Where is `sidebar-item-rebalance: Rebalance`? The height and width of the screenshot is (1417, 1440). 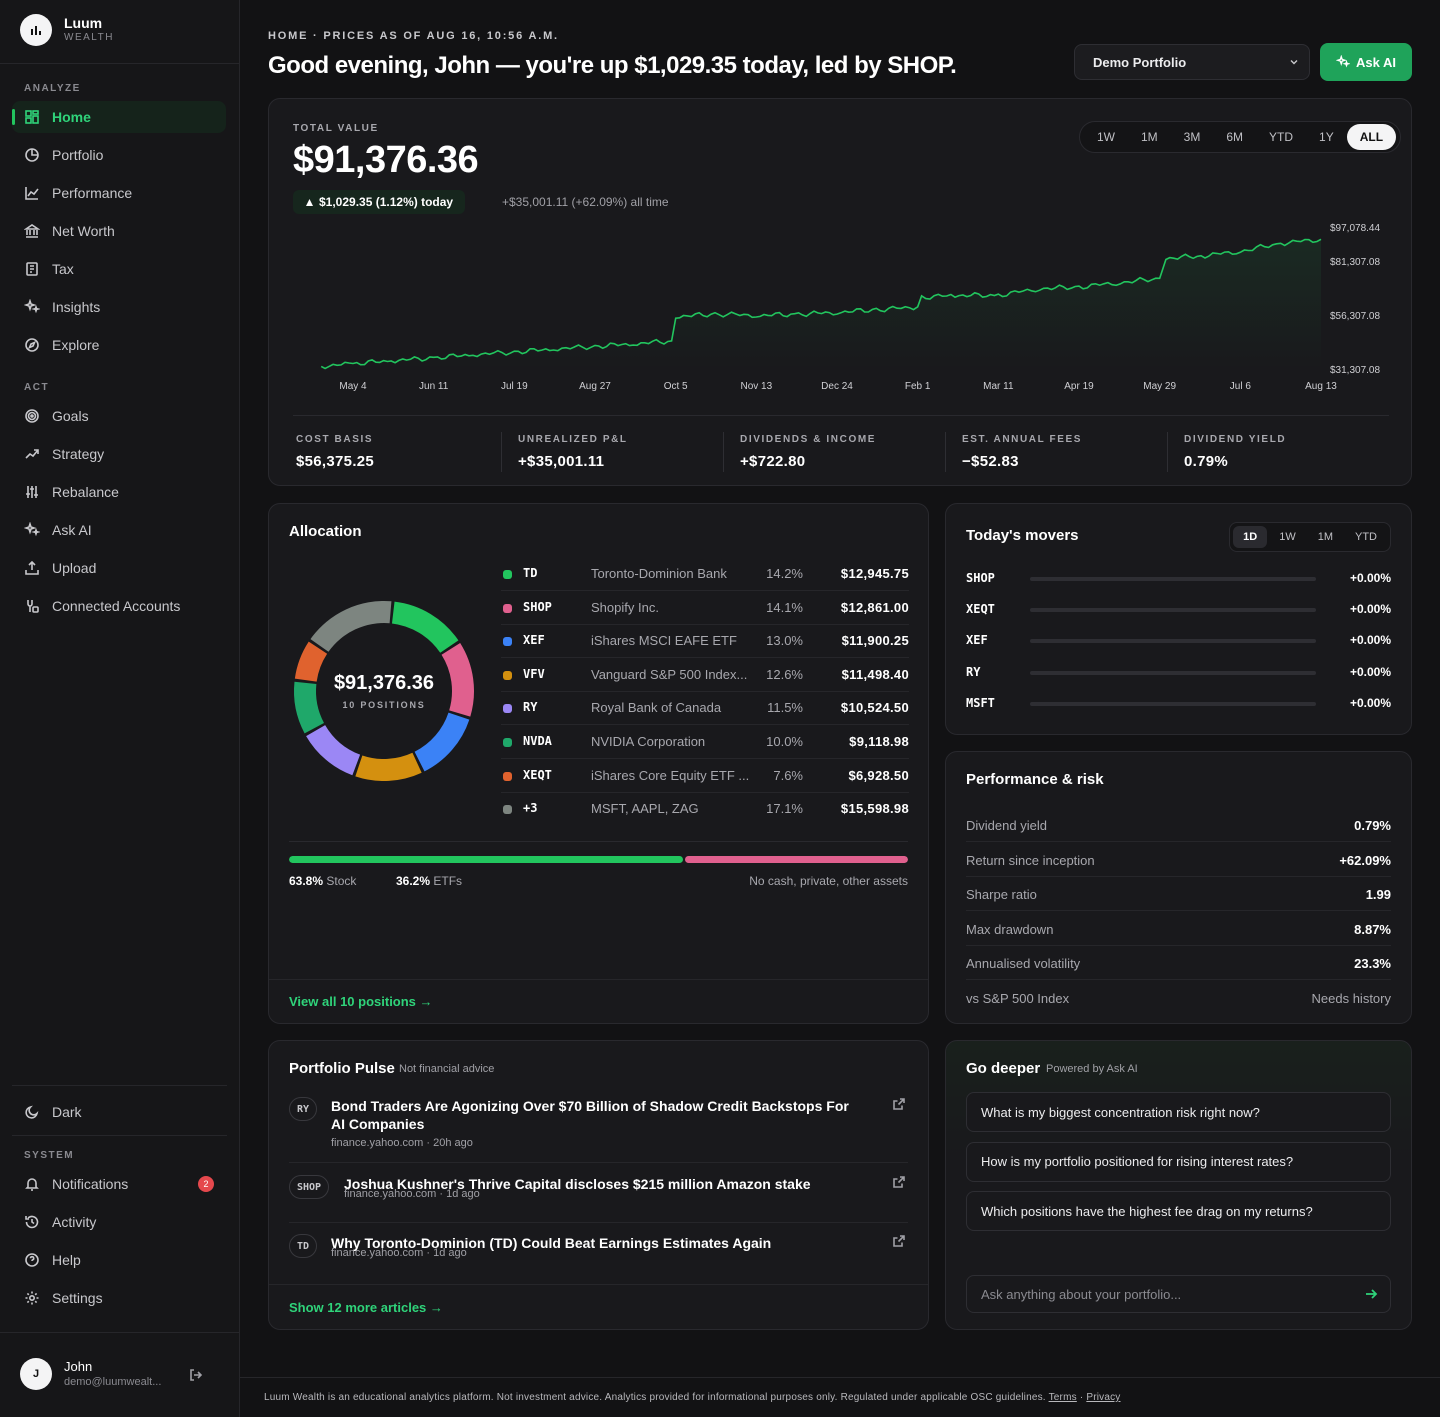 sidebar-item-rebalance: Rebalance is located at coordinates (119, 492).